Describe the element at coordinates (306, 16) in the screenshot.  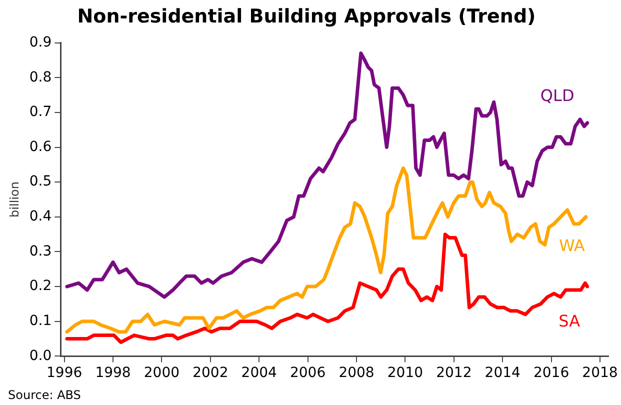
I see `chart-title: Non-residential Building Approvals (Trend)` at that location.